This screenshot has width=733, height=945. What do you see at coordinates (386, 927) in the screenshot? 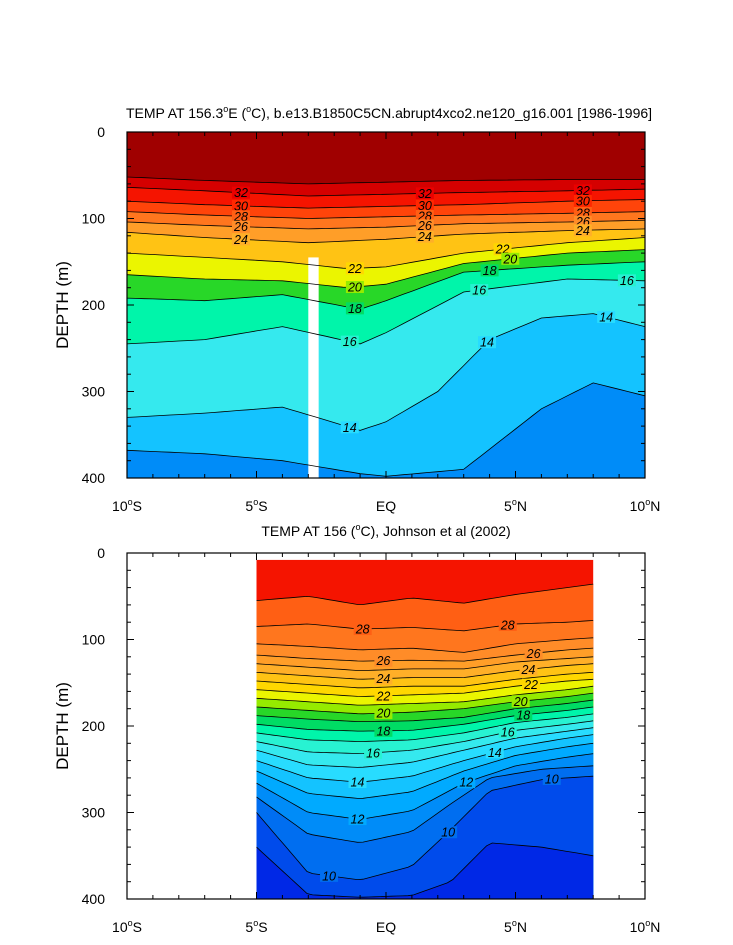
I see `bottom-x-tick-label: EQ` at bounding box center [386, 927].